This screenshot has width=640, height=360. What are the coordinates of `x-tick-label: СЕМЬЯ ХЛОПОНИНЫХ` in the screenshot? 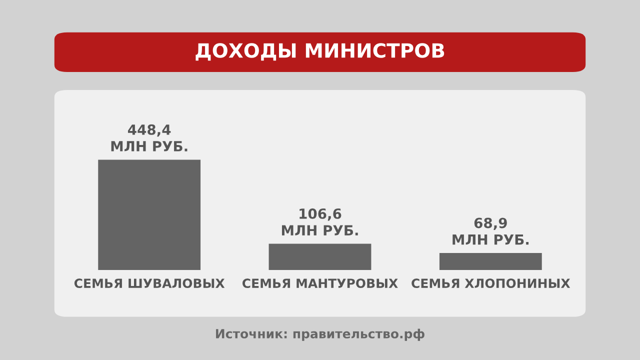 It's located at (491, 283).